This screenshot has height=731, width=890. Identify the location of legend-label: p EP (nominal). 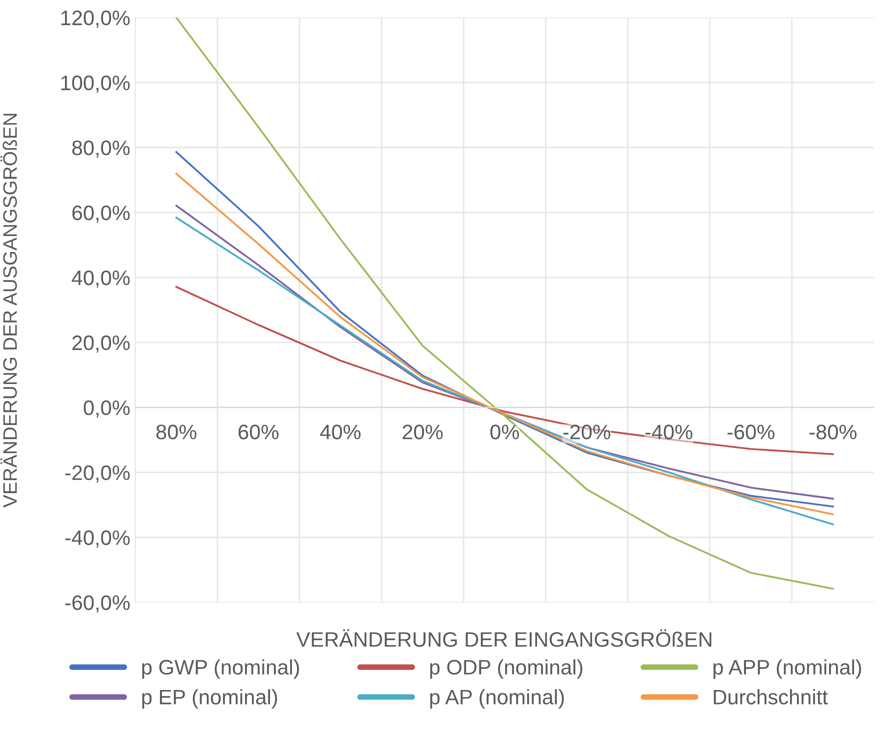
(210, 699).